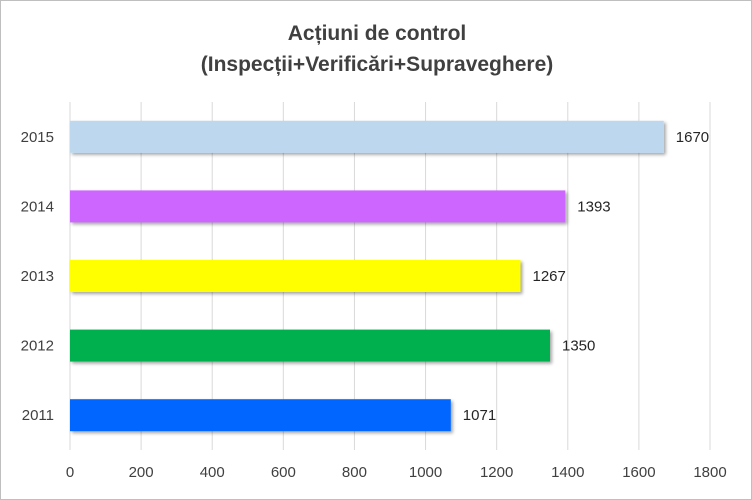 This screenshot has width=752, height=500. What do you see at coordinates (593, 206) in the screenshot?
I see `data-label-2014: 1393` at bounding box center [593, 206].